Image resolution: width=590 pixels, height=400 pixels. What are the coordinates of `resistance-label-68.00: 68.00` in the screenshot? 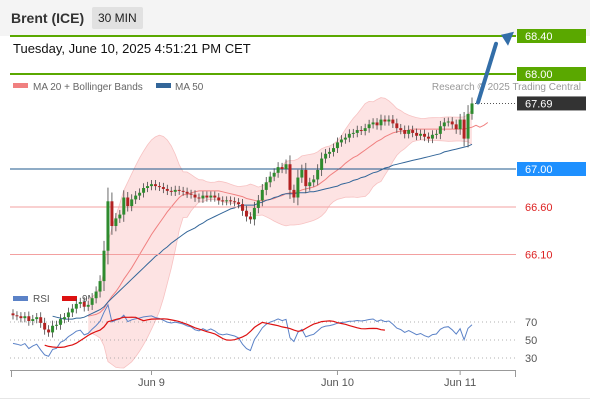 It's located at (539, 75).